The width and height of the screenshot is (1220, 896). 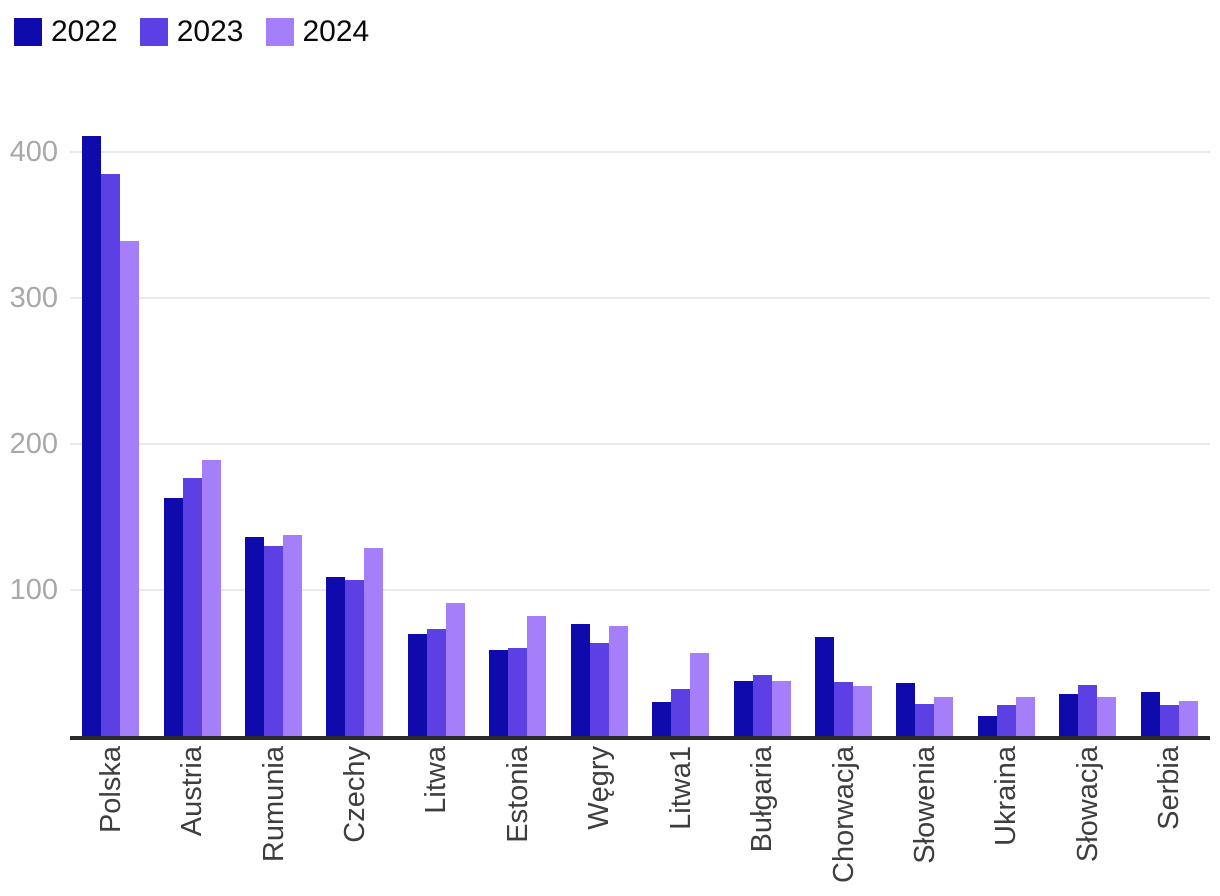 I want to click on bar-2023-litwa1, so click(x=681, y=712).